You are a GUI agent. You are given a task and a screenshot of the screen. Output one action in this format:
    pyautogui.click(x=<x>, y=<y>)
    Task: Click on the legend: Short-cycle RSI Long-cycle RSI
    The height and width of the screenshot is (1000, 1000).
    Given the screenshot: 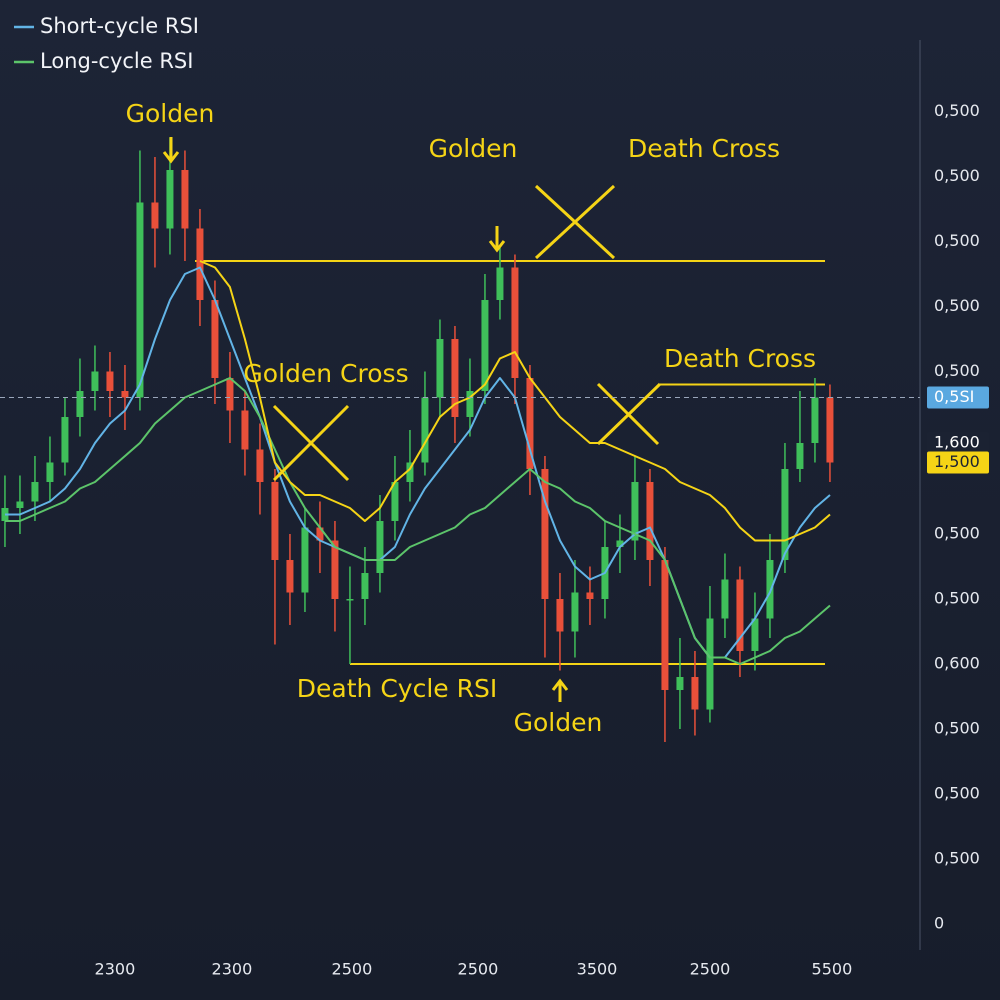 What is the action you would take?
    pyautogui.click(x=106, y=43)
    